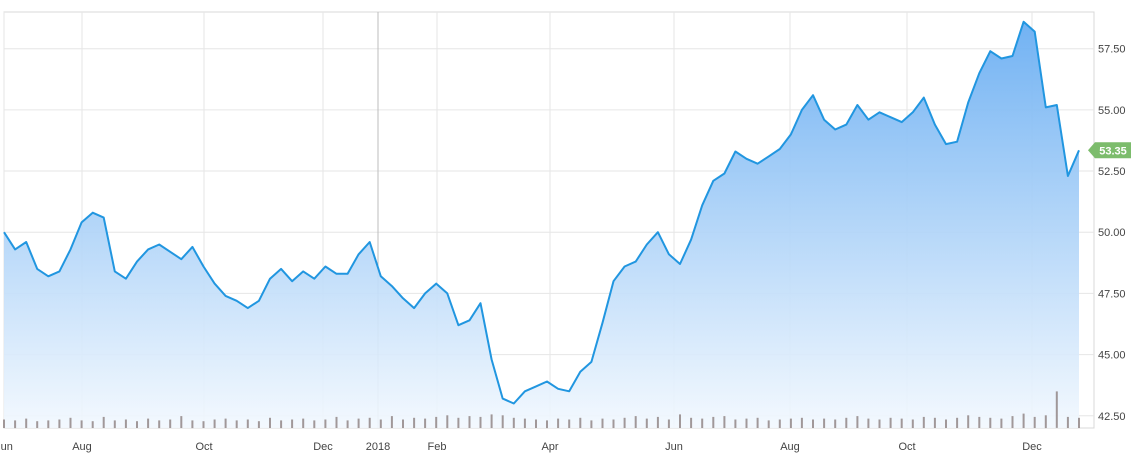 The image size is (1136, 471). What do you see at coordinates (1112, 111) in the screenshot?
I see `y-tick-label: 55.00` at bounding box center [1112, 111].